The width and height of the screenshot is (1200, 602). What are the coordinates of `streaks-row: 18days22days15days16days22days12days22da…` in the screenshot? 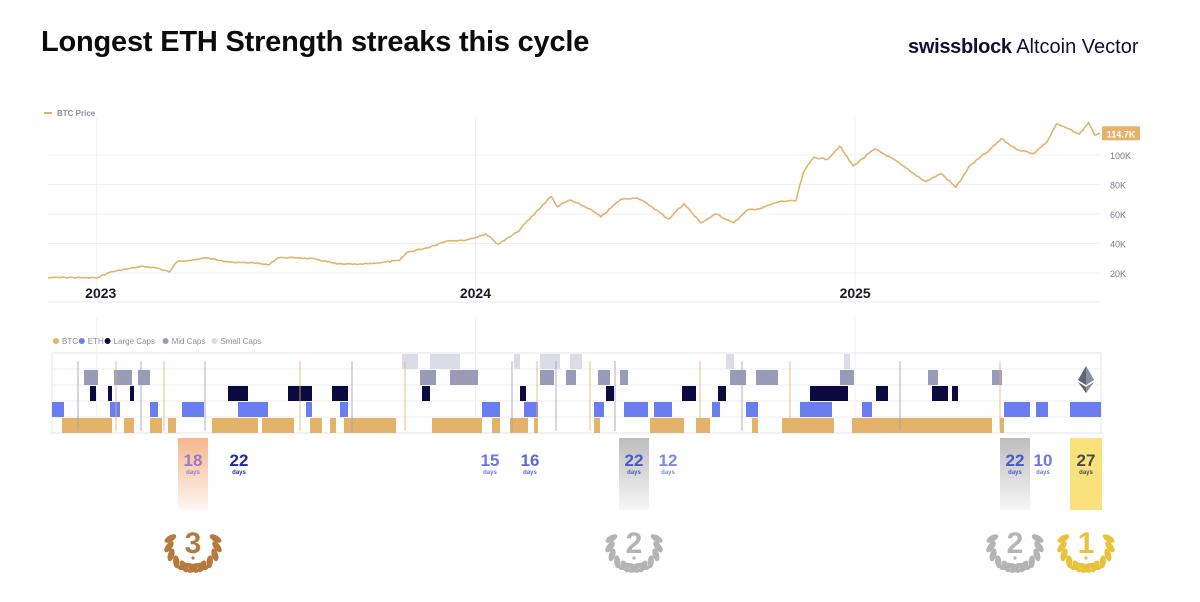 It's located at (640, 474).